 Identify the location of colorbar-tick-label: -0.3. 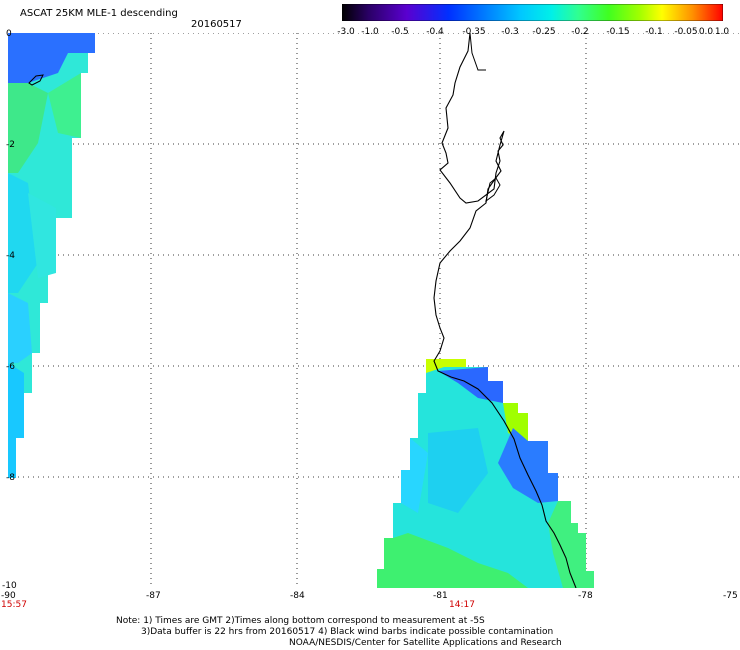
(510, 32).